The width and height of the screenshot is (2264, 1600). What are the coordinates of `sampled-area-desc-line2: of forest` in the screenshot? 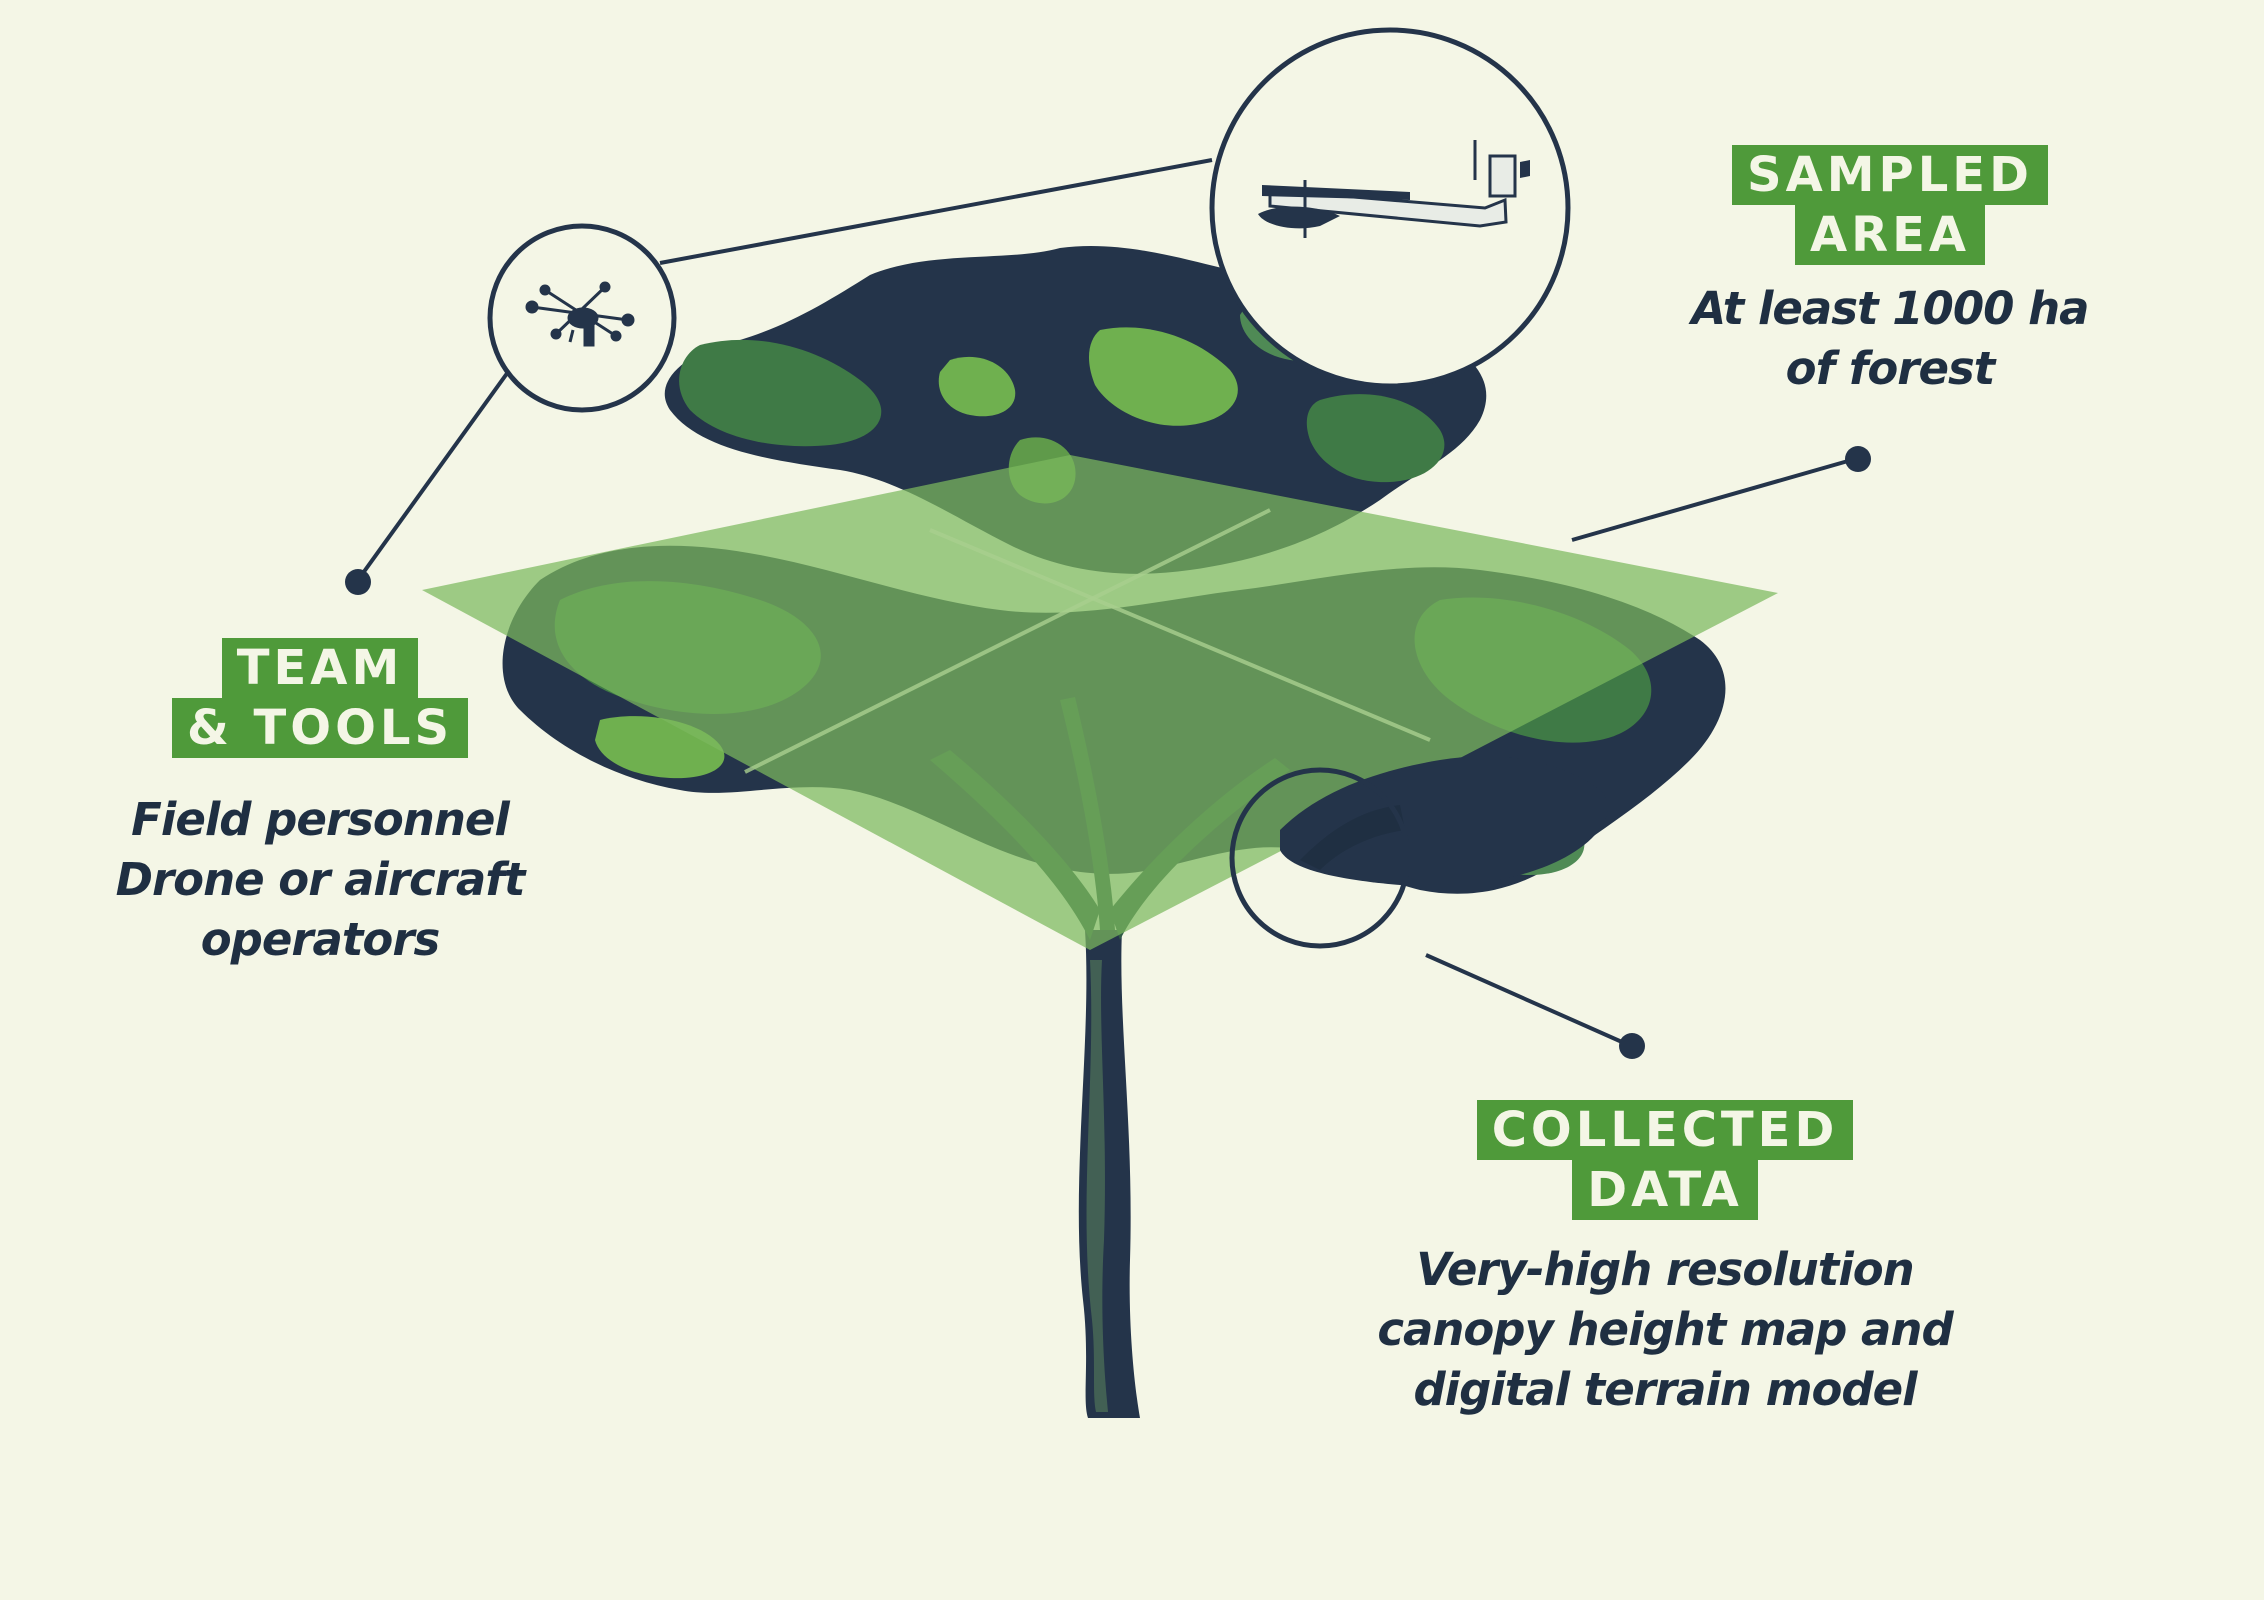 It's located at (1890, 368).